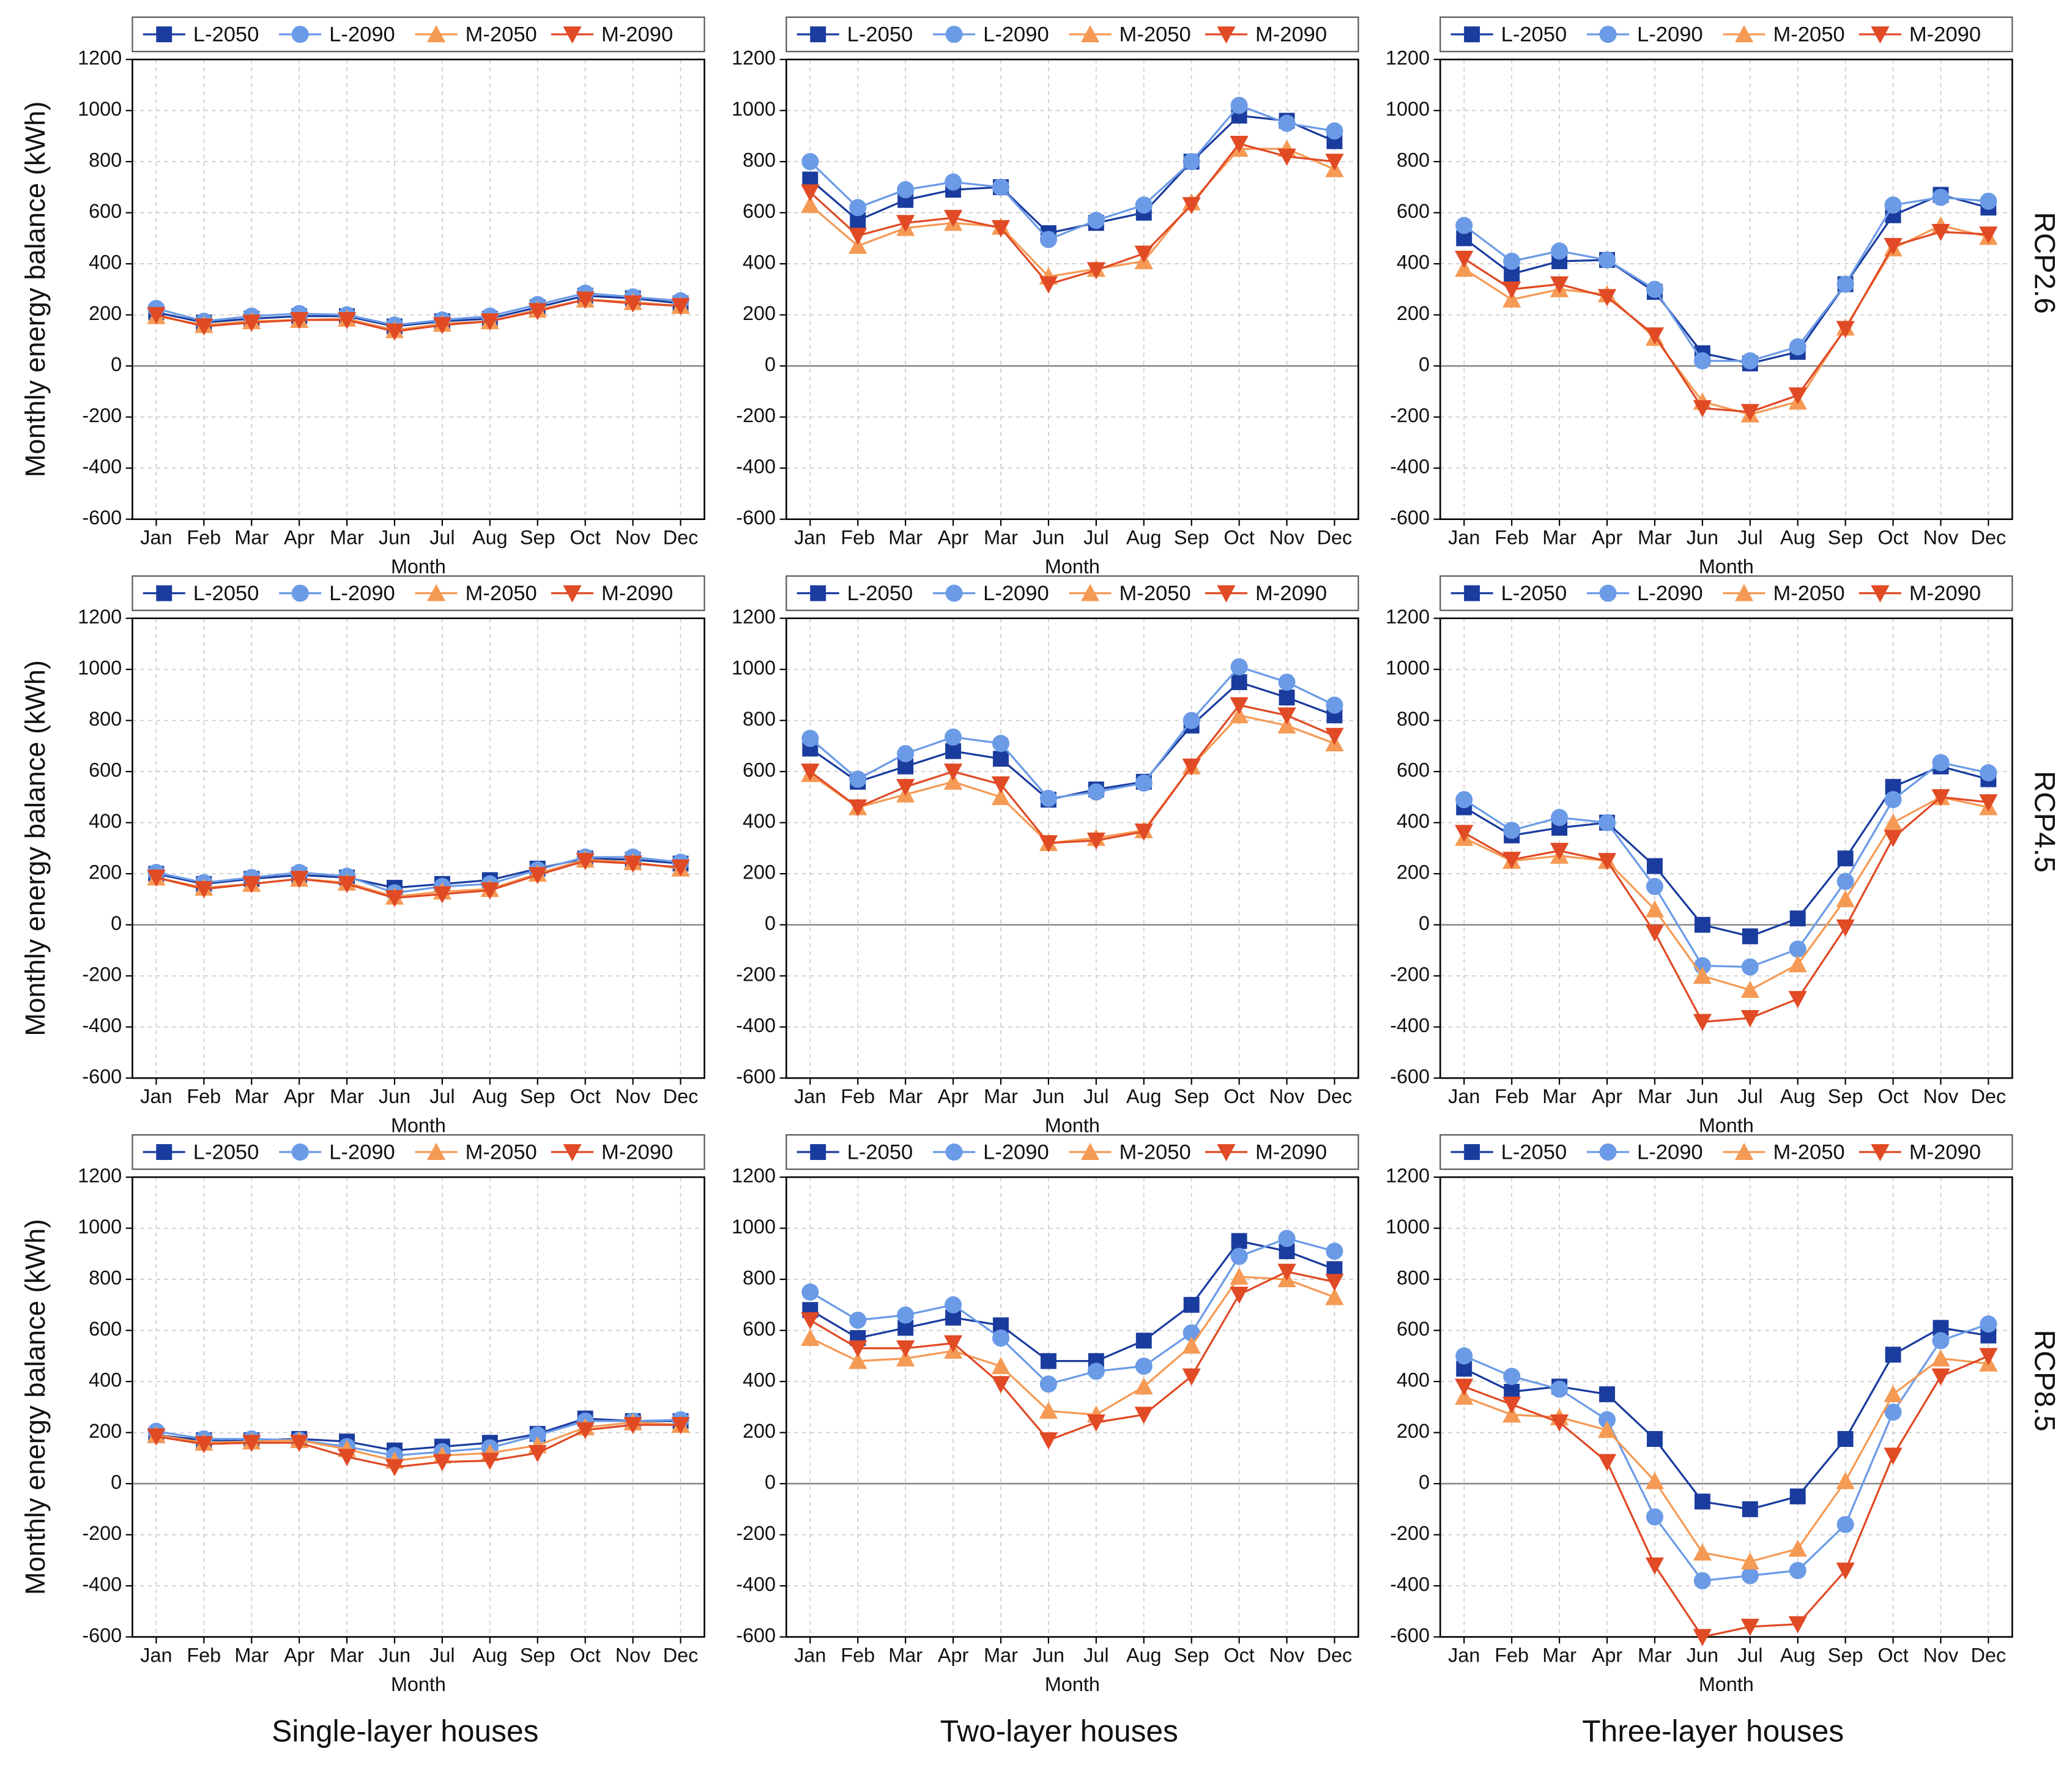  Describe the element at coordinates (1414, 211) in the screenshot. I see `y-tick-label: 600` at that location.